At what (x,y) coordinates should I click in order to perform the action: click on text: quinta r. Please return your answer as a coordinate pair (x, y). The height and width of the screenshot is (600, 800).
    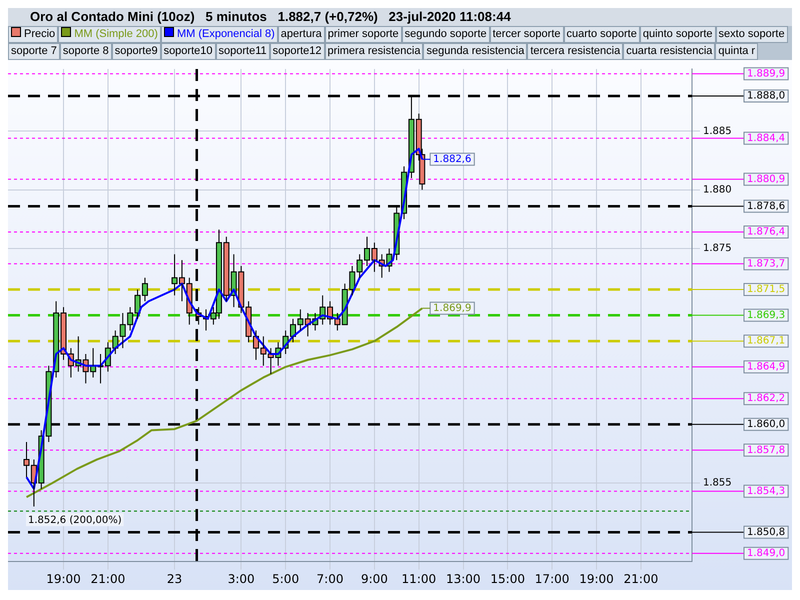
    Looking at the image, I should click on (736, 51).